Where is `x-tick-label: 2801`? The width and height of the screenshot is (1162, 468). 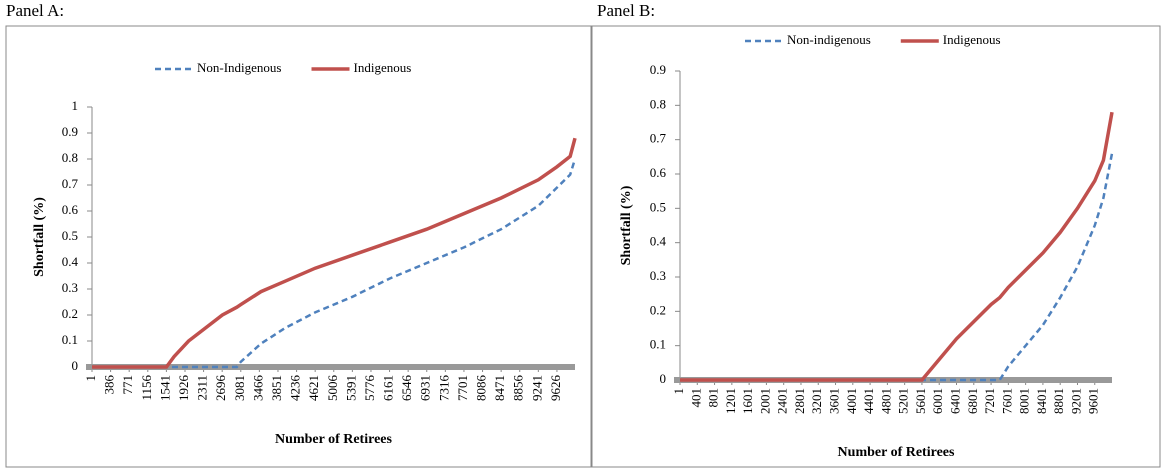
x-tick-label: 2801 is located at coordinates (799, 401).